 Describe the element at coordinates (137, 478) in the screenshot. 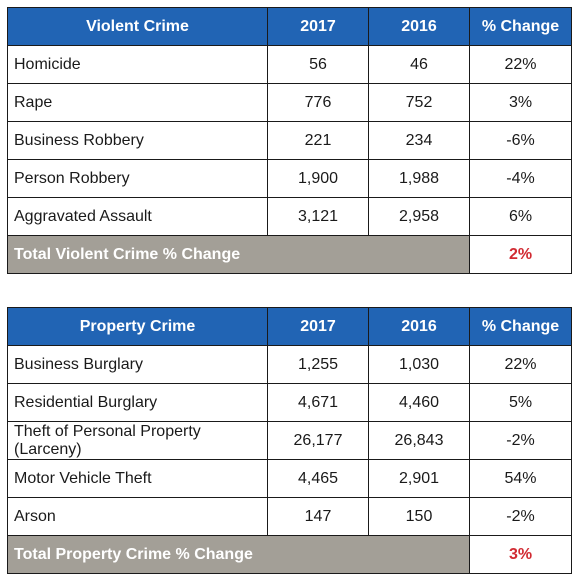

I see `row-label: Motor Vehicle Theft` at that location.